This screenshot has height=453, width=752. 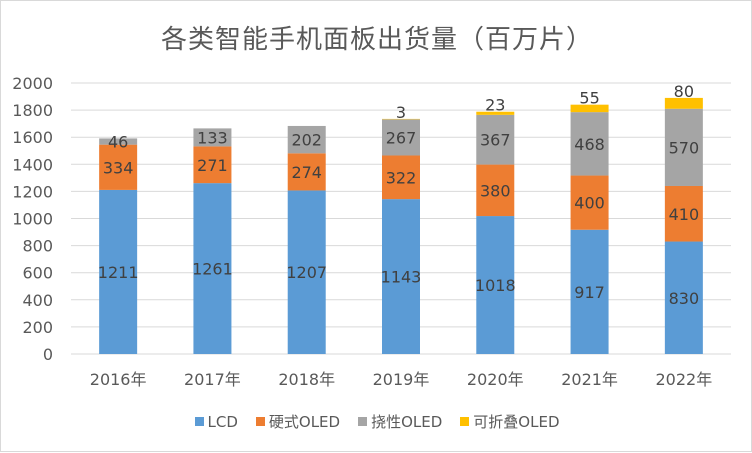 I want to click on legend-label: 硬式OLED, so click(x=304, y=421).